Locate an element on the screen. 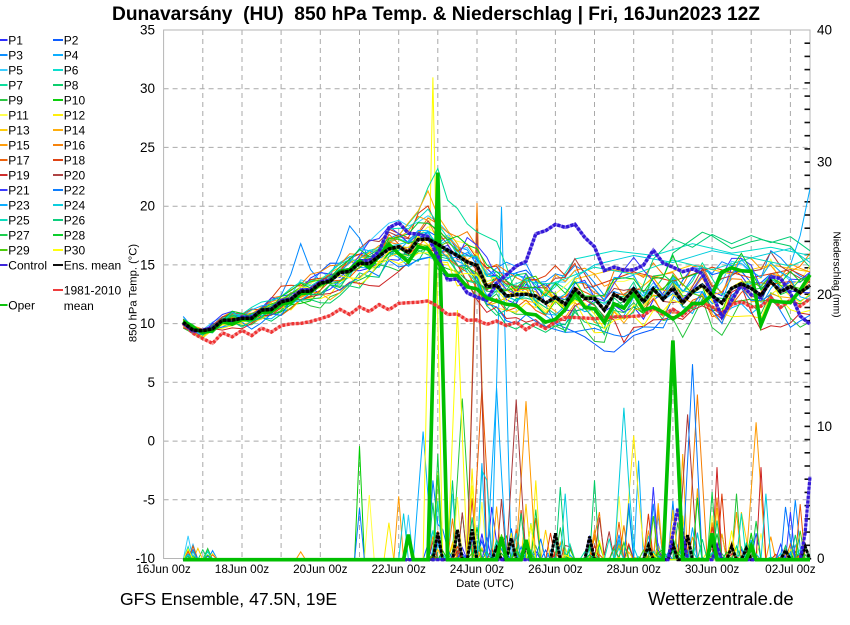 This screenshot has height=625, width=850. svg-text: P24 is located at coordinates (75, 205).